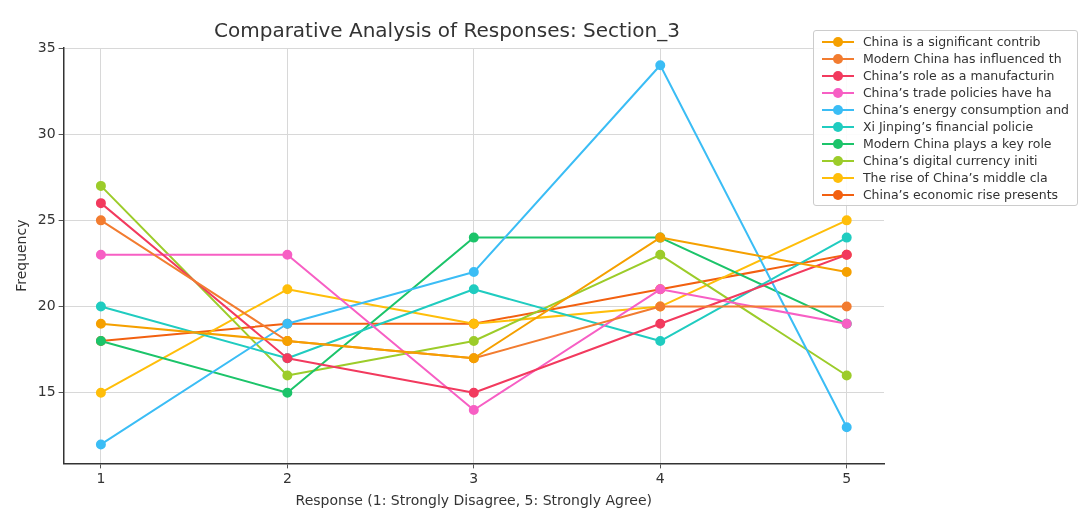 The height and width of the screenshot is (518, 1084). What do you see at coordinates (965, 109) in the screenshot?
I see `legend-label: China’s energy consumption and` at bounding box center [965, 109].